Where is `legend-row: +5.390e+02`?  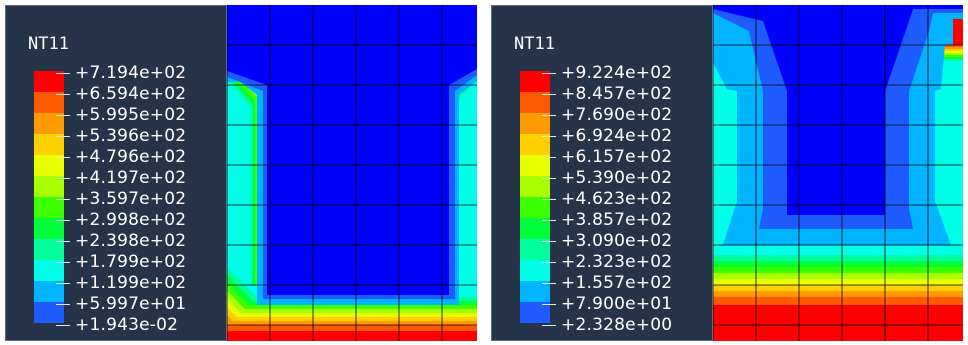 legend-row: +5.390e+02 is located at coordinates (607, 178).